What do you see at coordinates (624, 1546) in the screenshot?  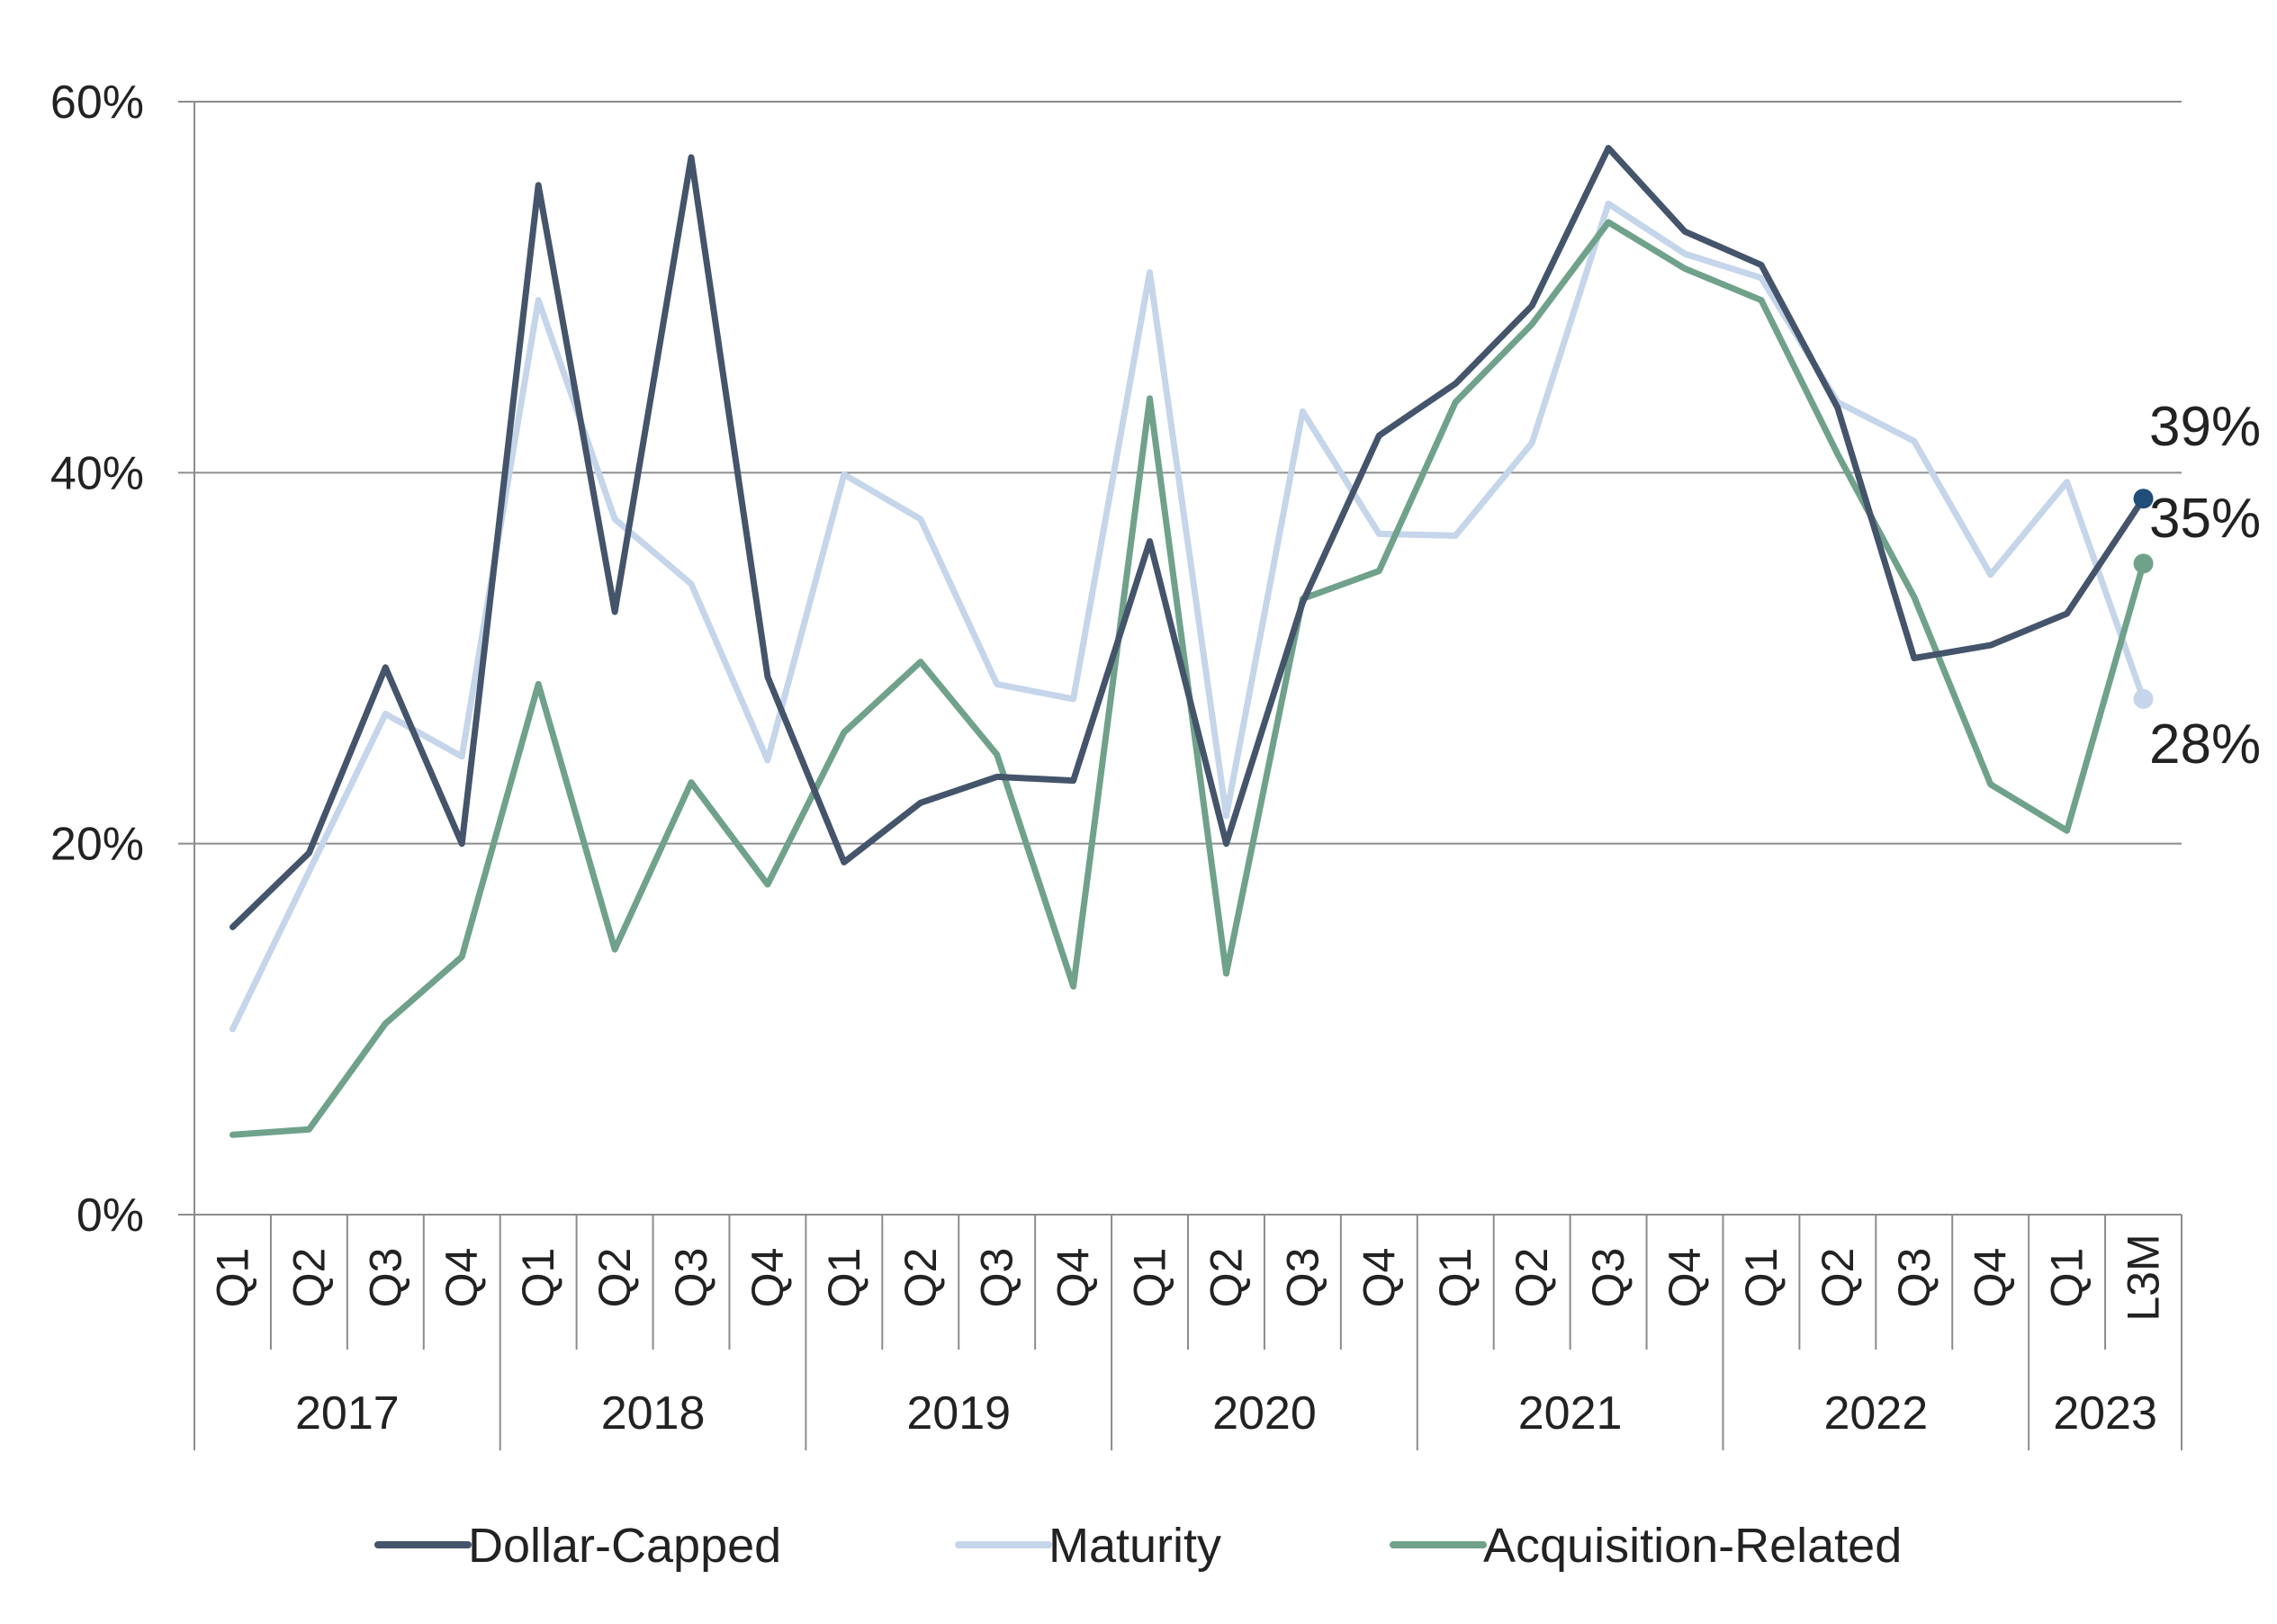 I see `legend-label: Dollar-Capped` at bounding box center [624, 1546].